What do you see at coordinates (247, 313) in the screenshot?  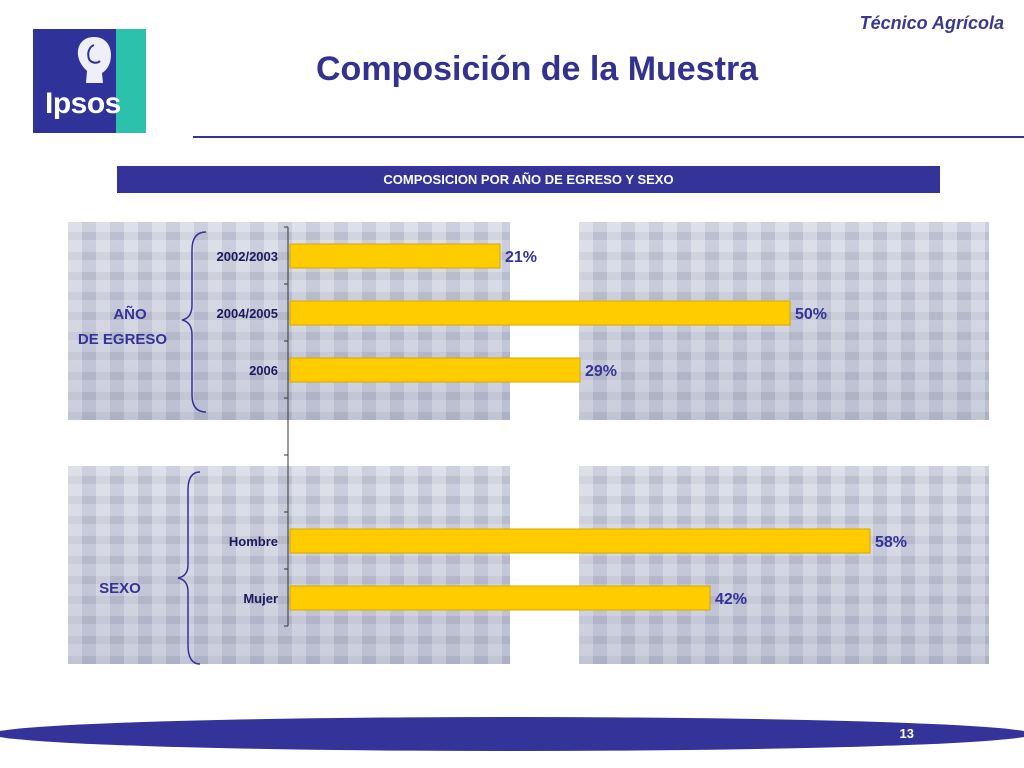 I see `category-label: 2004/2005` at bounding box center [247, 313].